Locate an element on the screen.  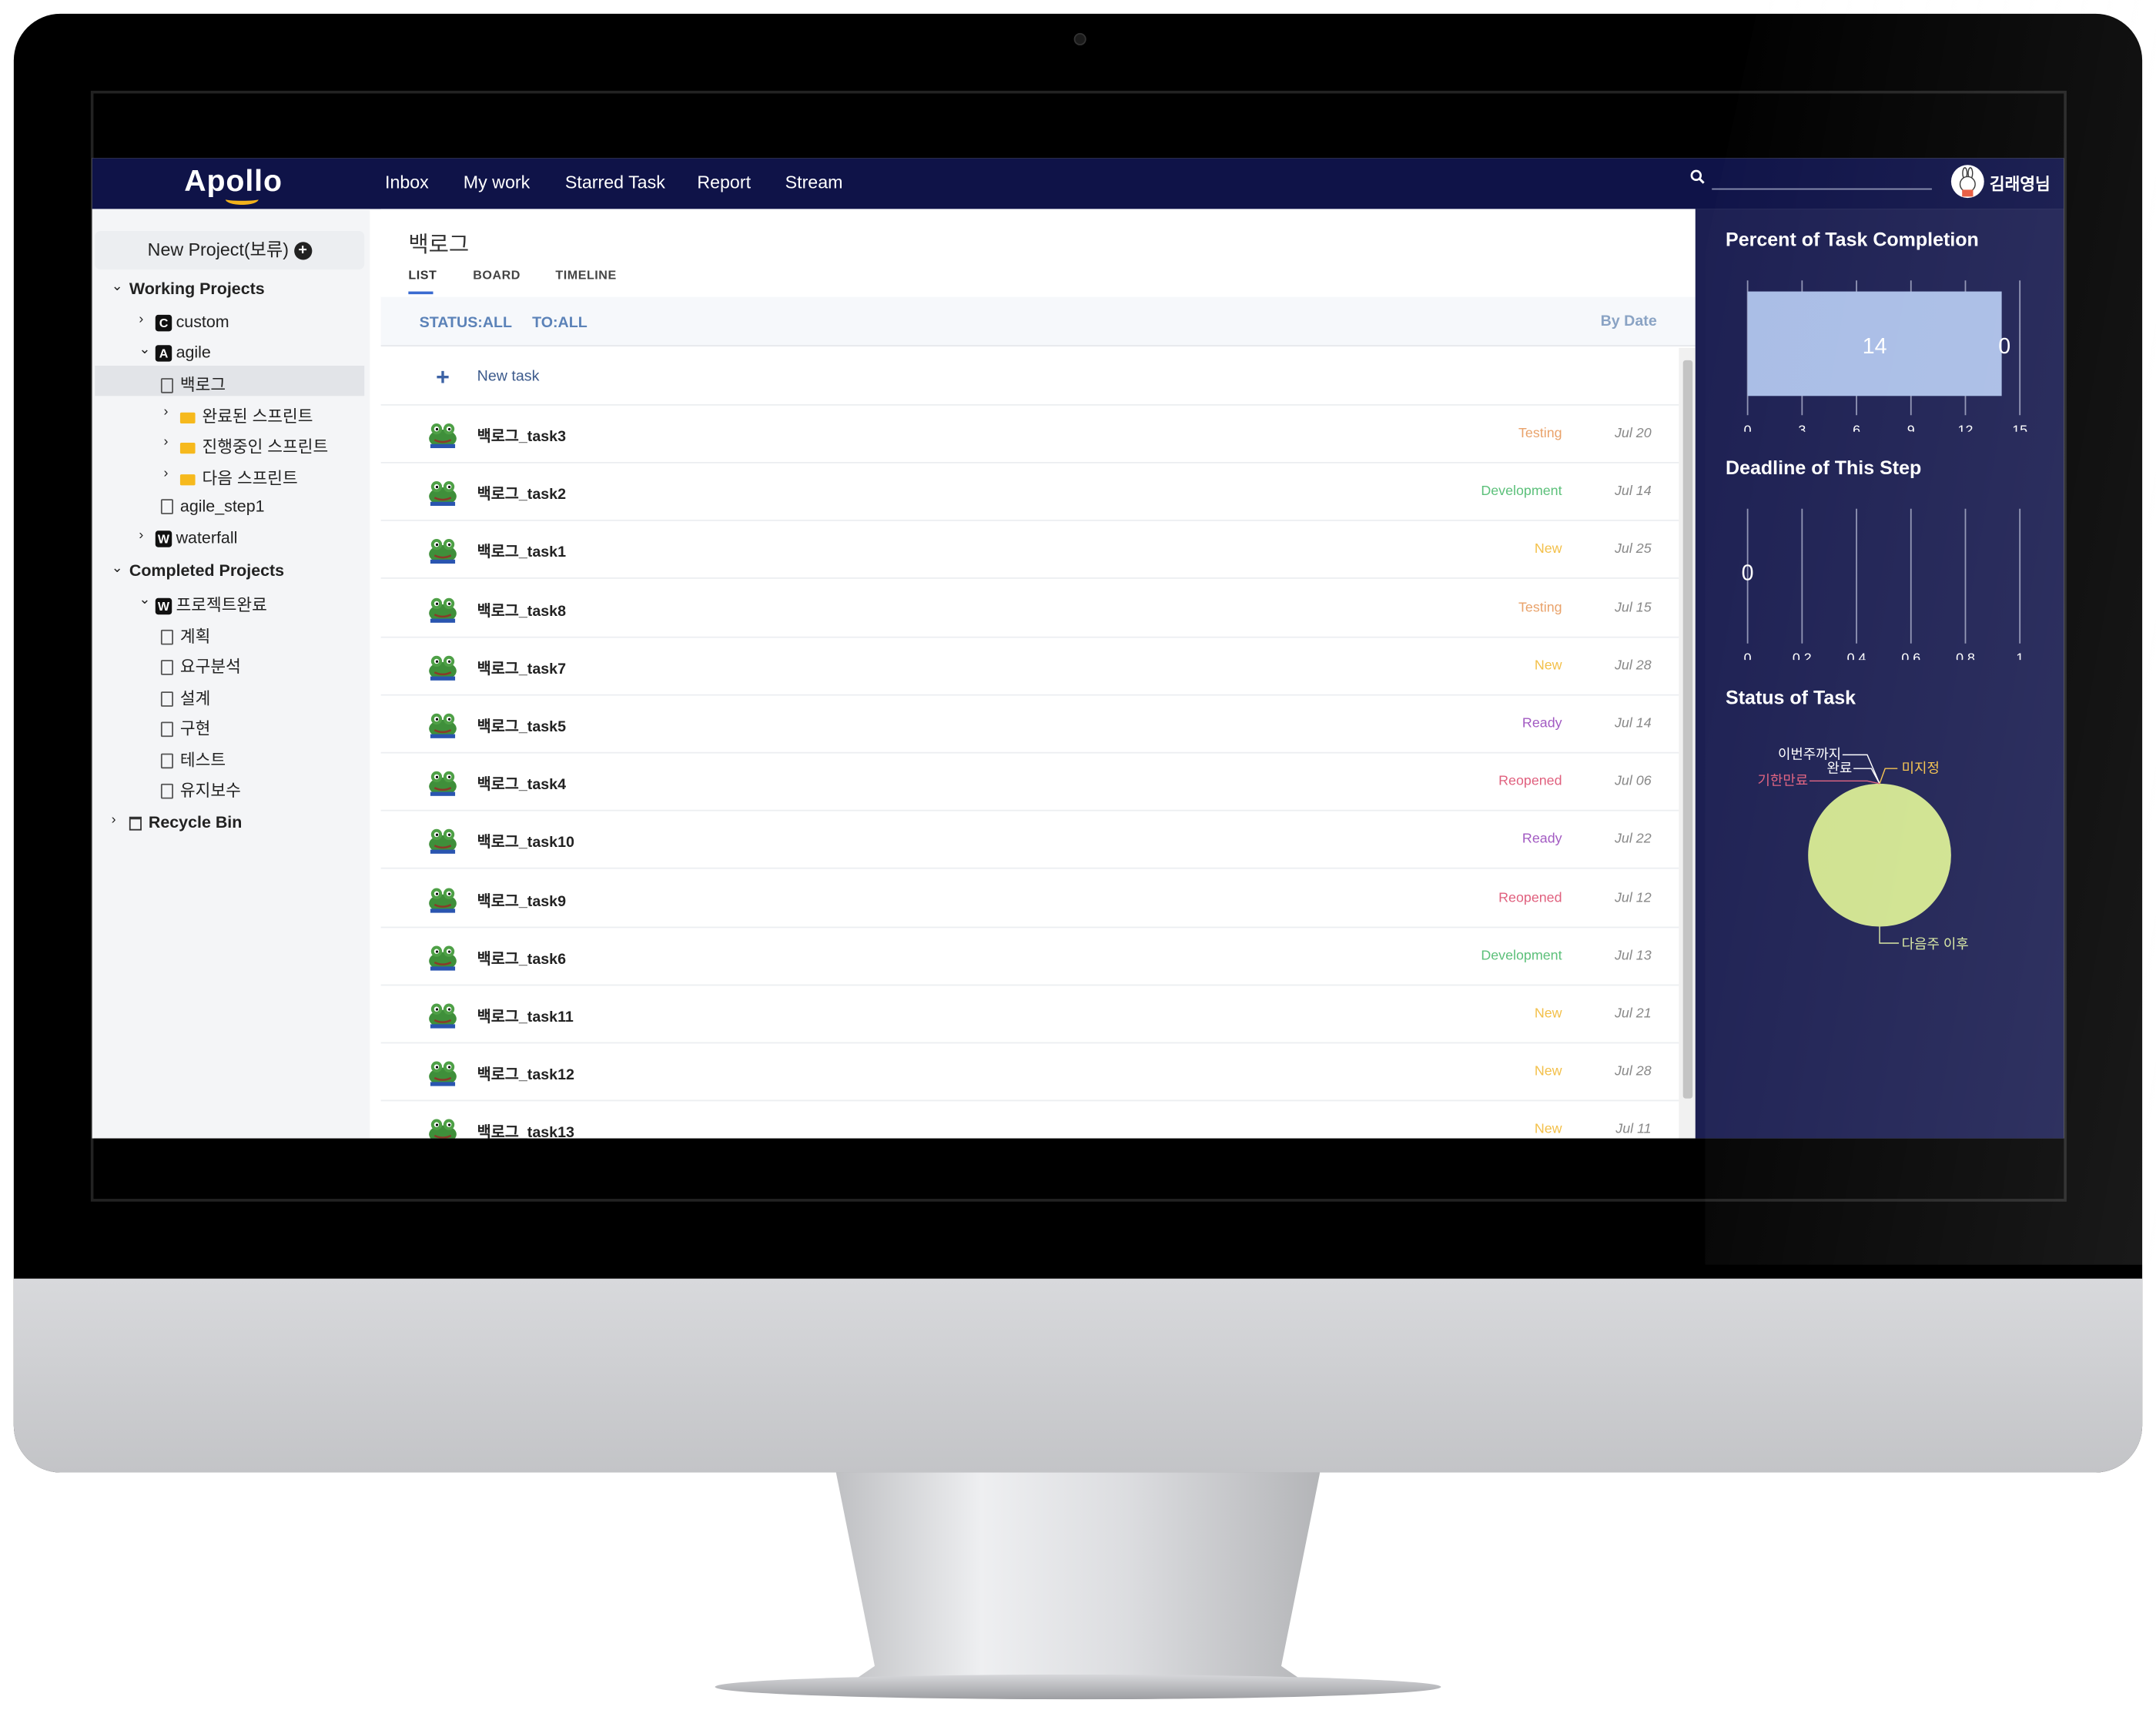
task-row: 백로그_task12 New Jul 28 is located at coordinates (1029, 1073).